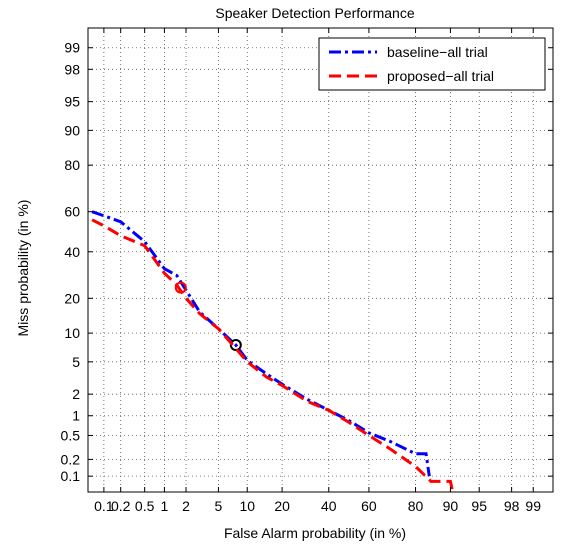 The image size is (570, 552). Describe the element at coordinates (437, 52) in the screenshot. I see `legend-label-0: baseline−all trial` at that location.